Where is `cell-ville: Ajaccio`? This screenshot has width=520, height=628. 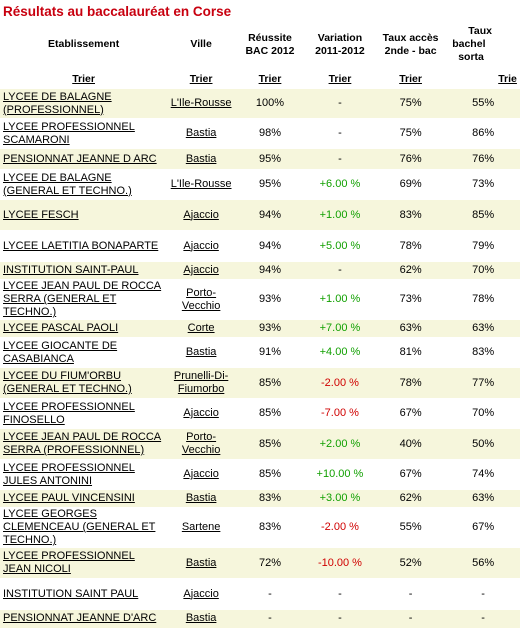 cell-ville: Ajaccio is located at coordinates (201, 246).